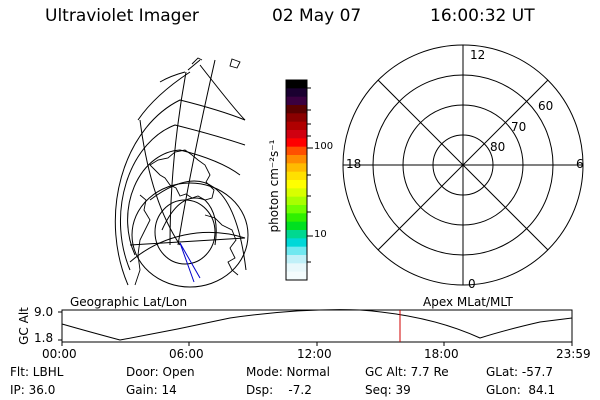 The width and height of the screenshot is (600, 400). Describe the element at coordinates (573, 354) in the screenshot. I see `time-tick: 23:59` at that location.